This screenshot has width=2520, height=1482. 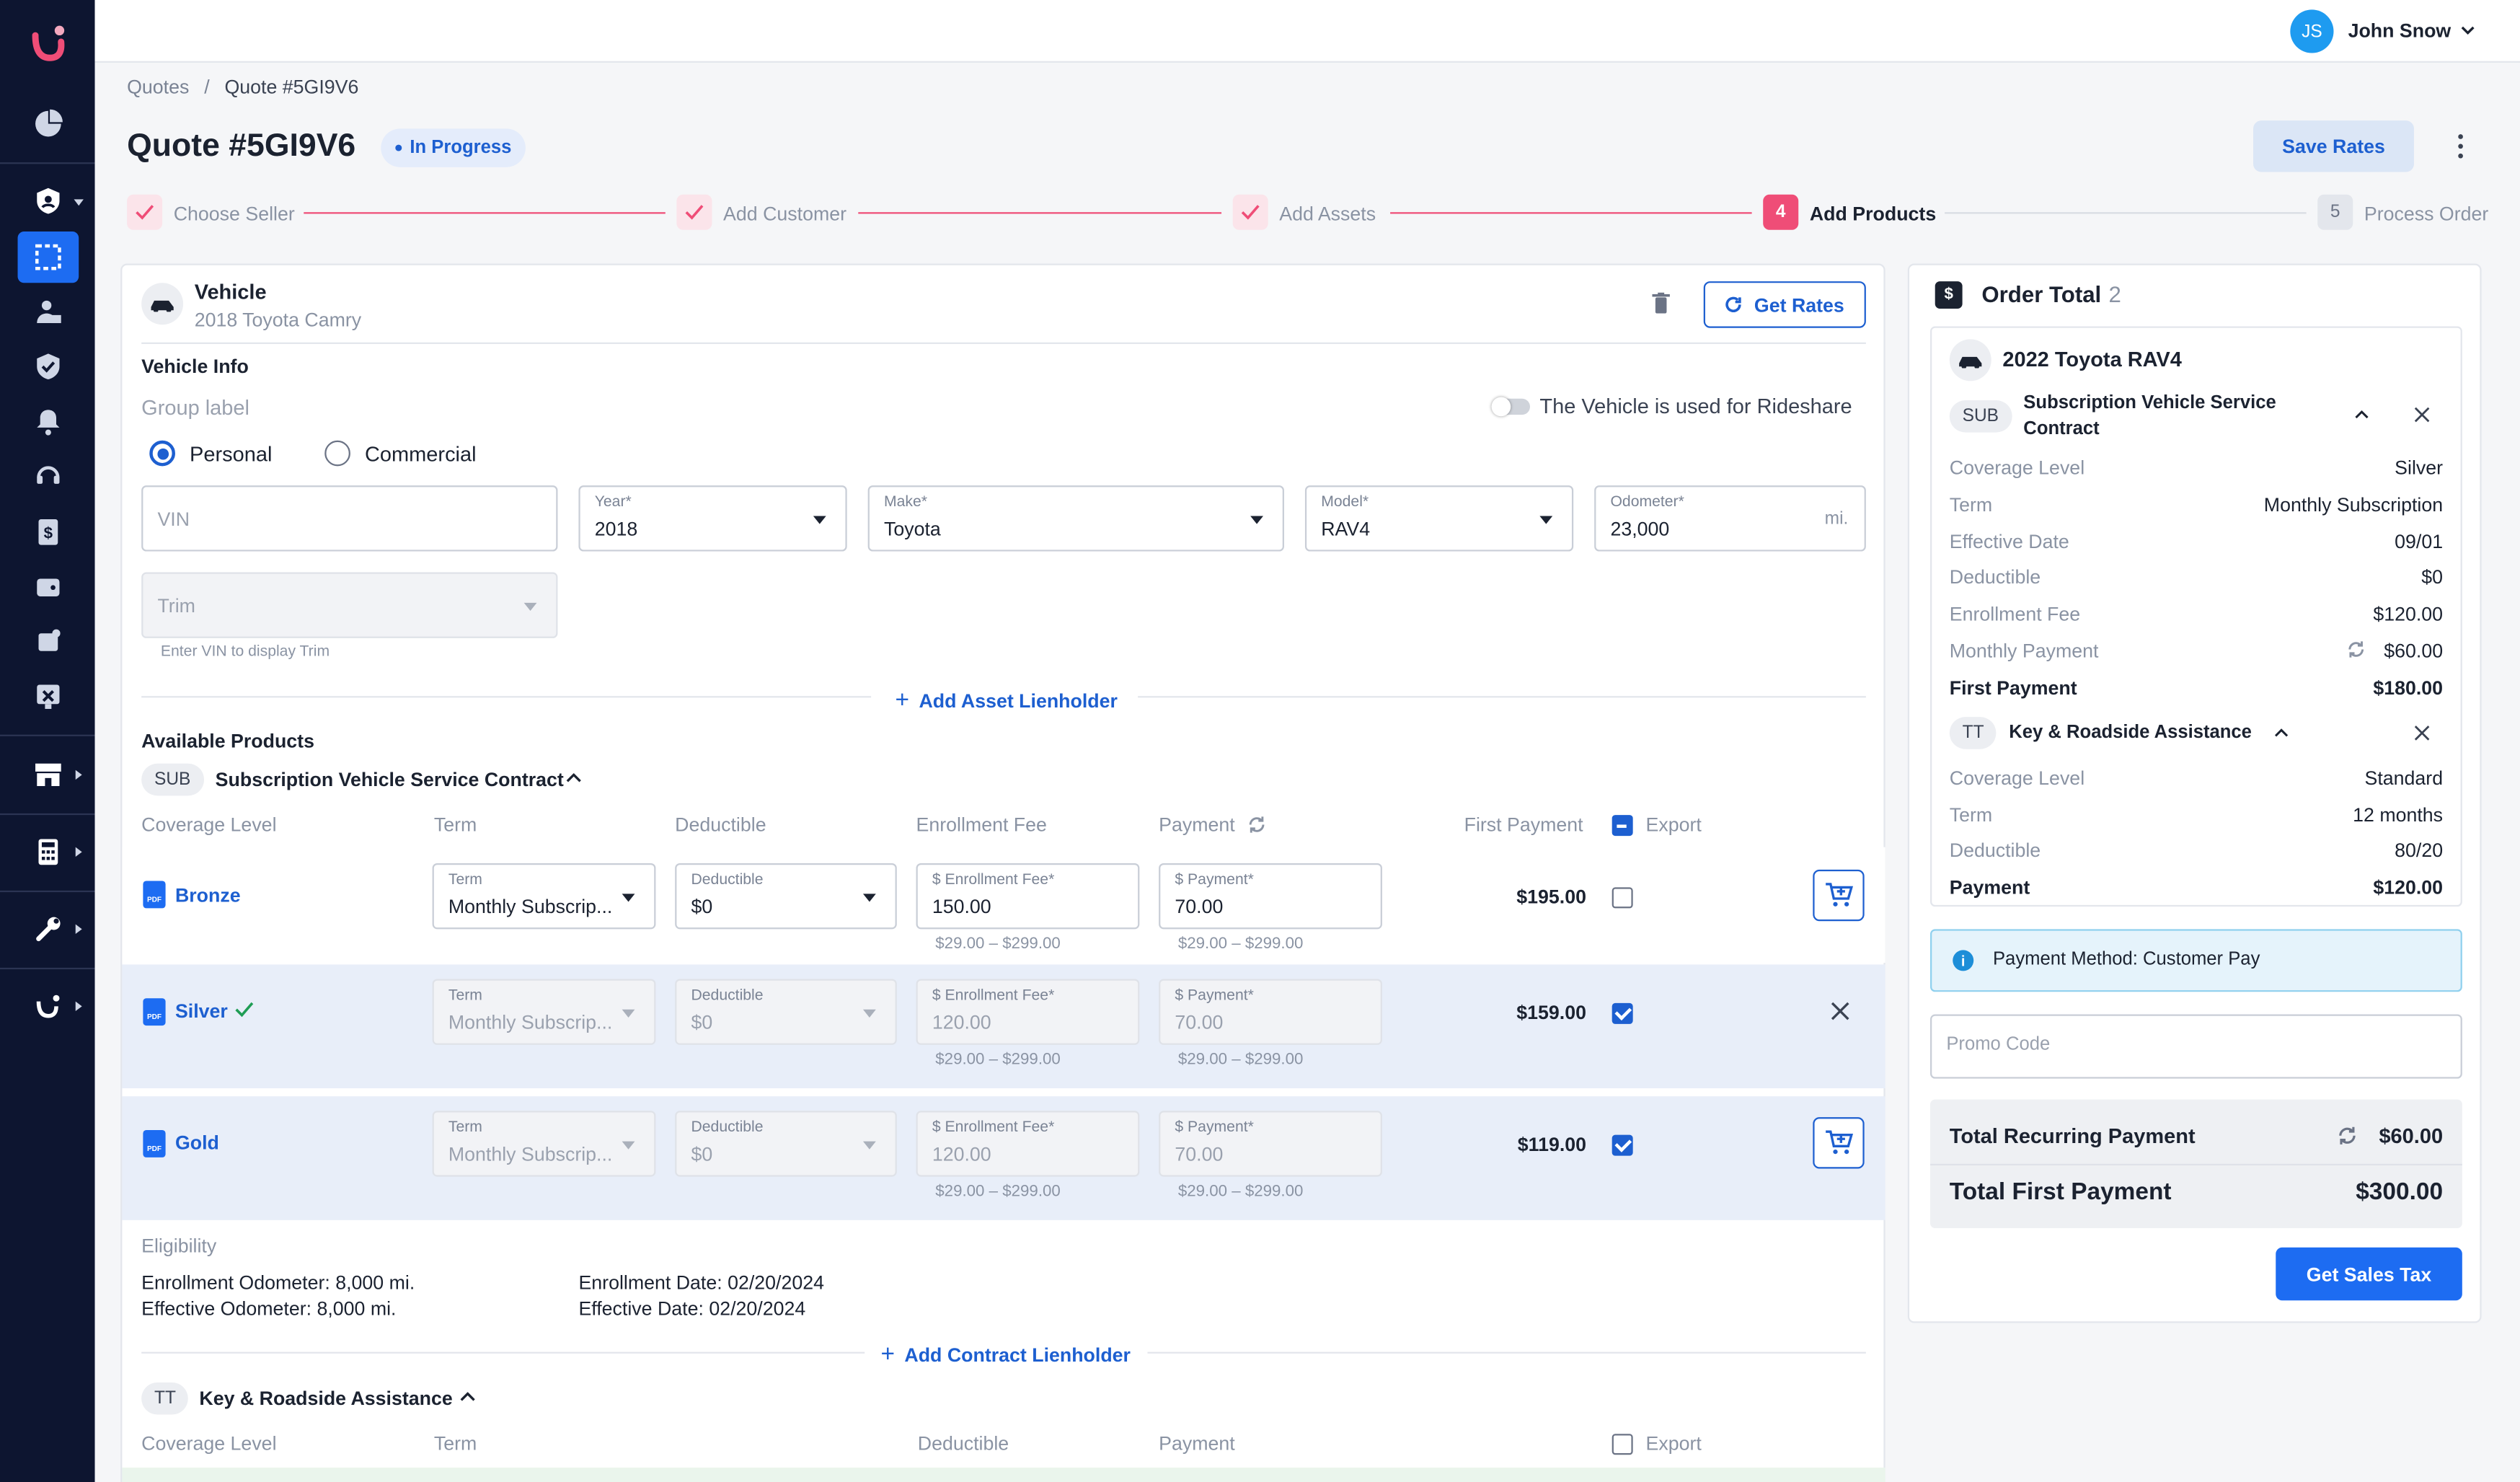 What do you see at coordinates (349, 605) in the screenshot?
I see `trim-select: Trim` at bounding box center [349, 605].